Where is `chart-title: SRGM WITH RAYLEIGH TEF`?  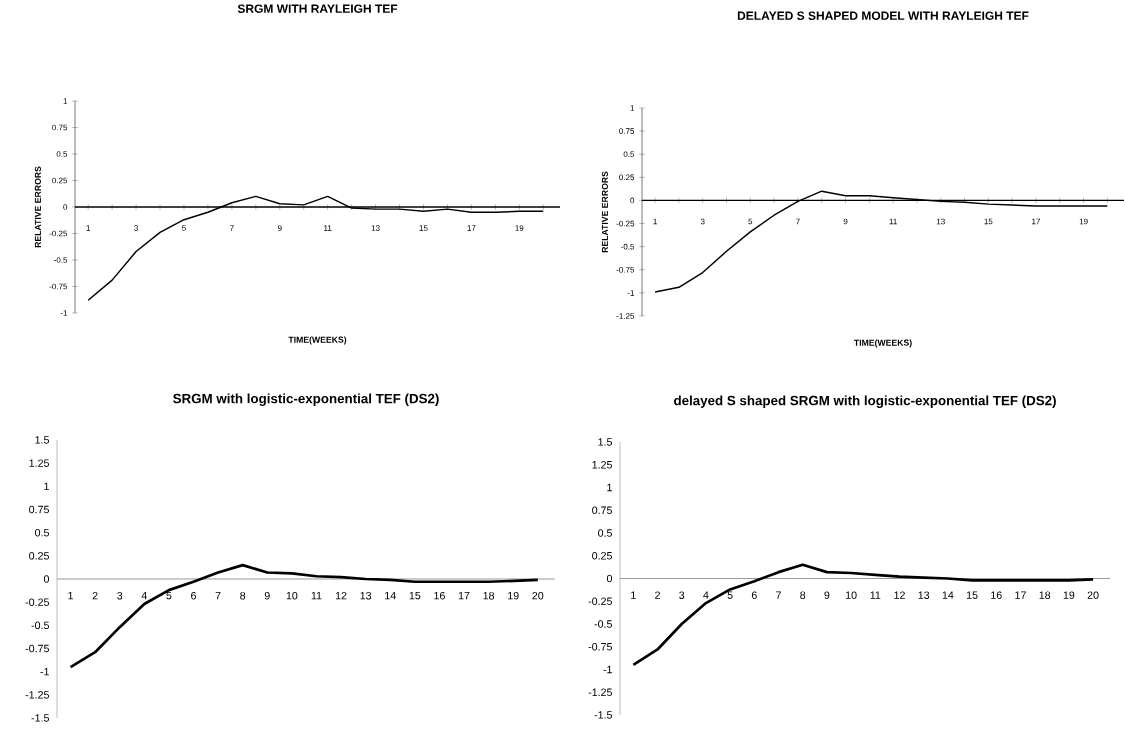
chart-title: SRGM WITH RAYLEIGH TEF is located at coordinates (317, 8).